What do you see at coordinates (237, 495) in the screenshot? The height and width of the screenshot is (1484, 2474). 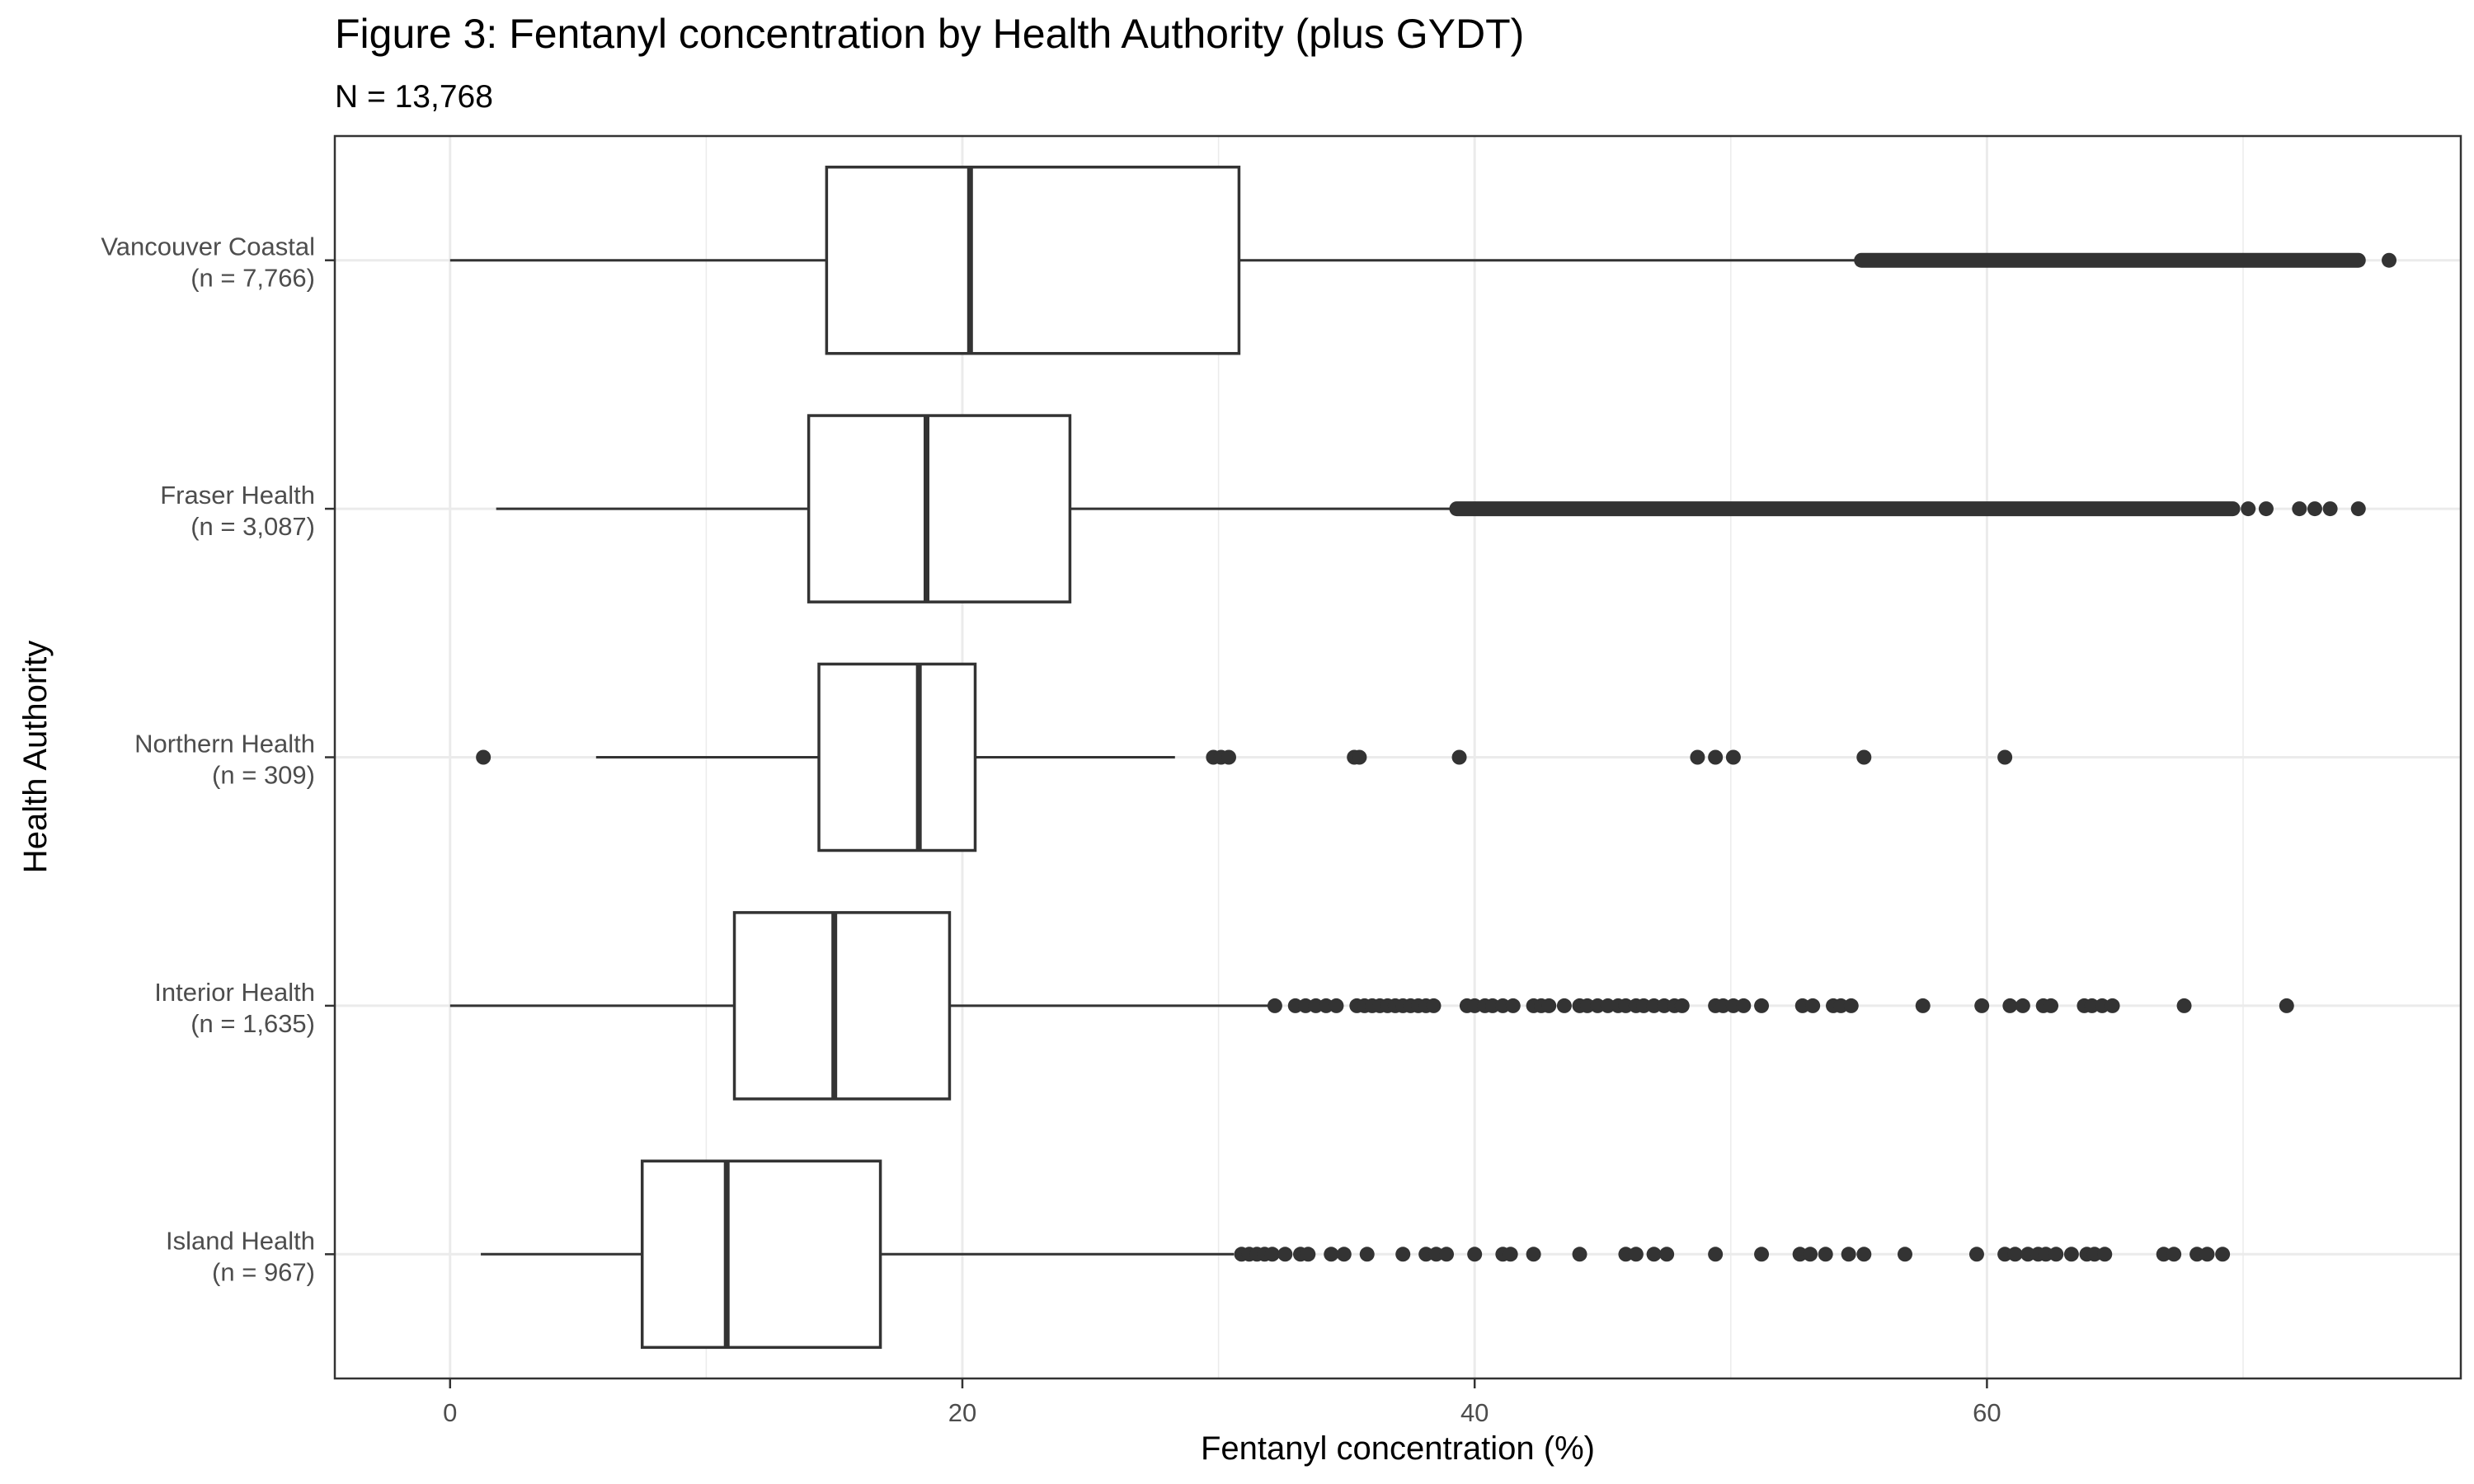 I see `y-category-label: Fraser Health` at bounding box center [237, 495].